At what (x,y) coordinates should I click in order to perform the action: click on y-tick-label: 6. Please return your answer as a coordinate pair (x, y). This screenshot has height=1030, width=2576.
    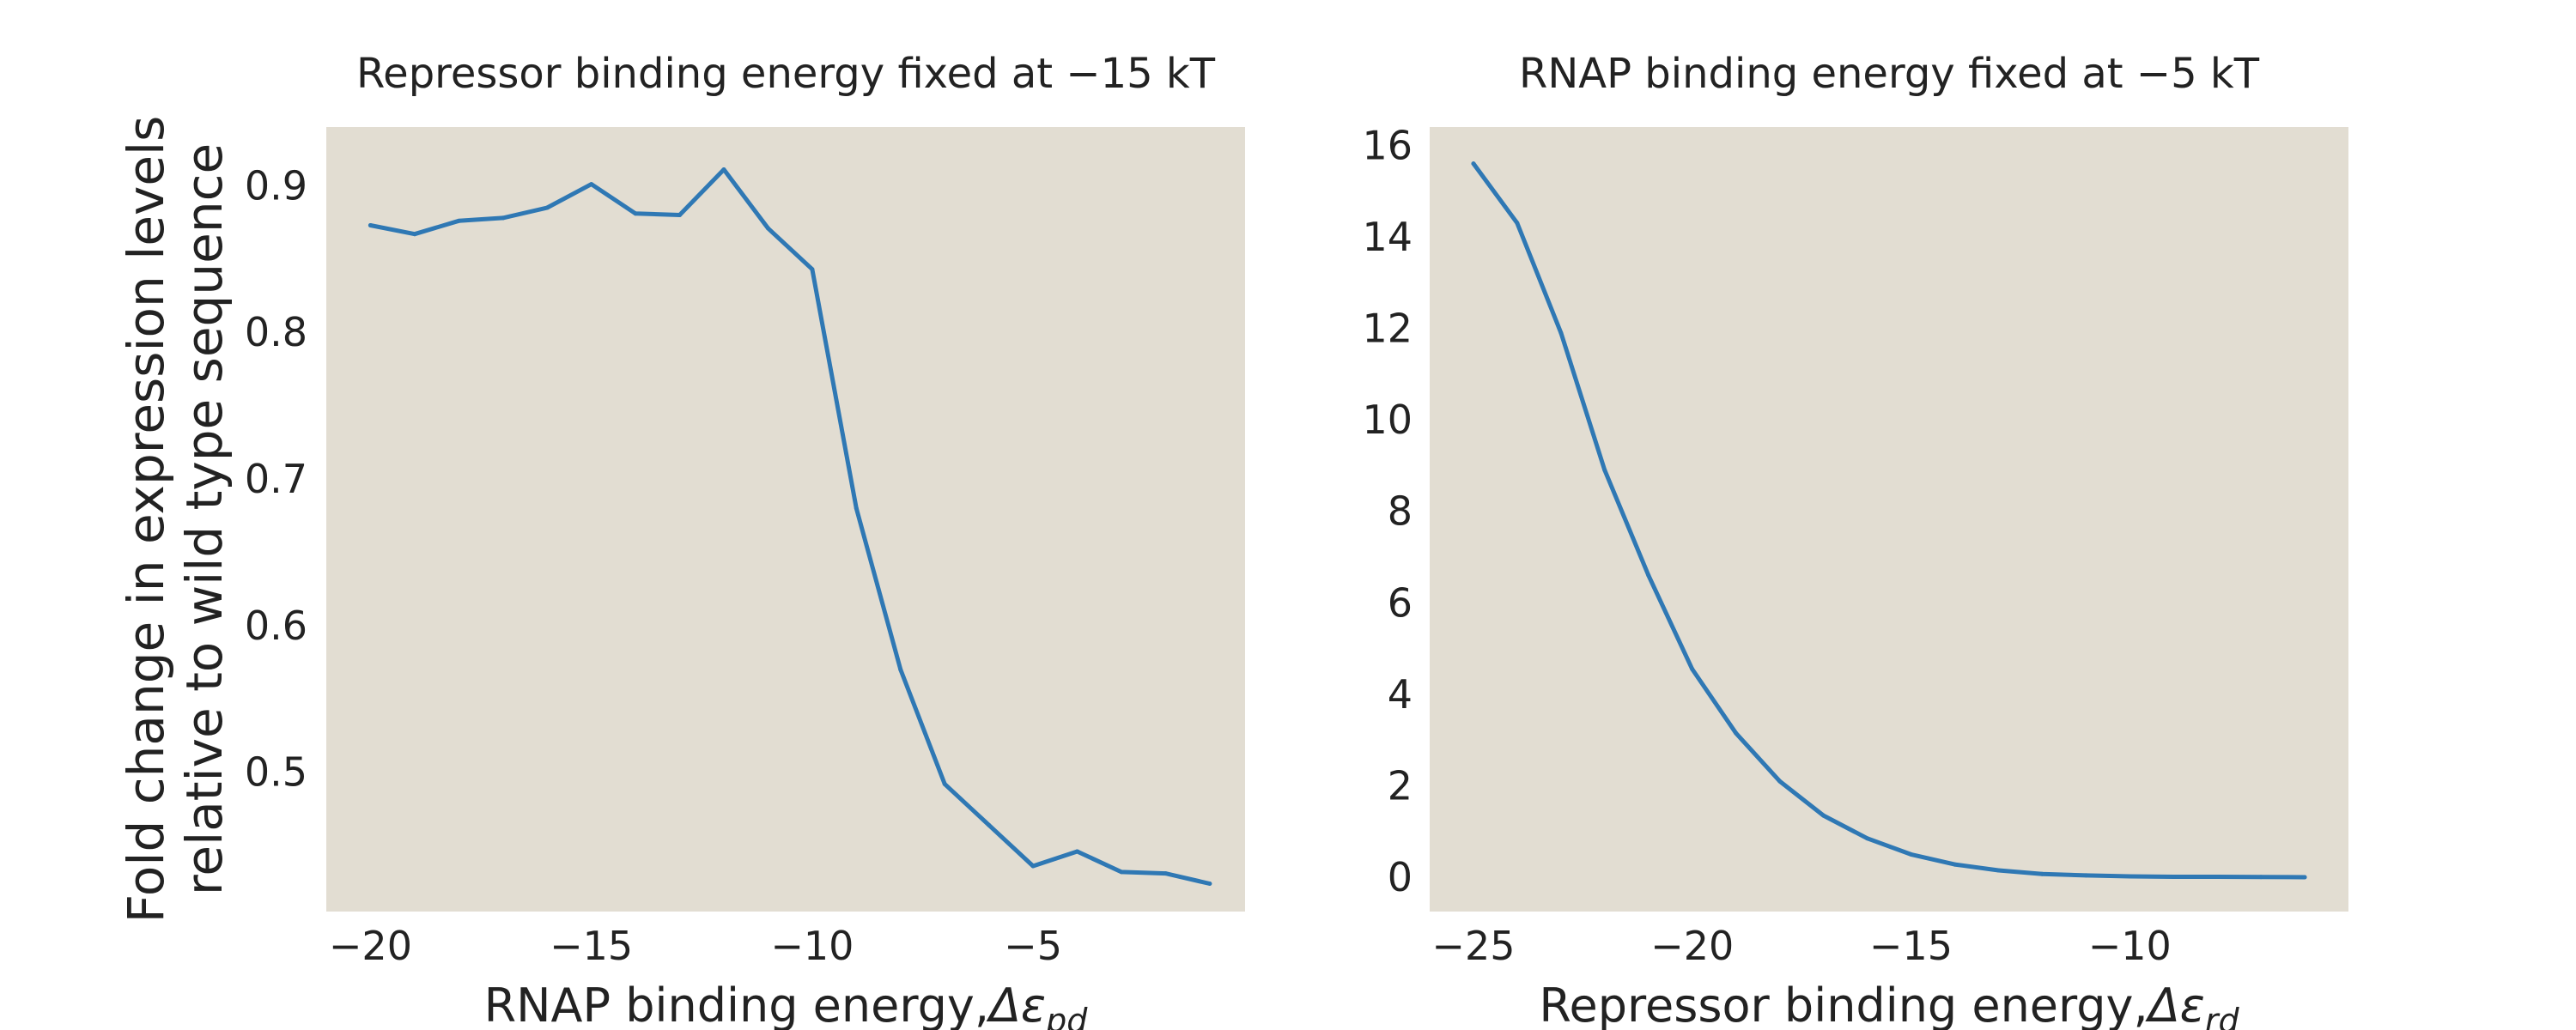
    Looking at the image, I should click on (1400, 602).